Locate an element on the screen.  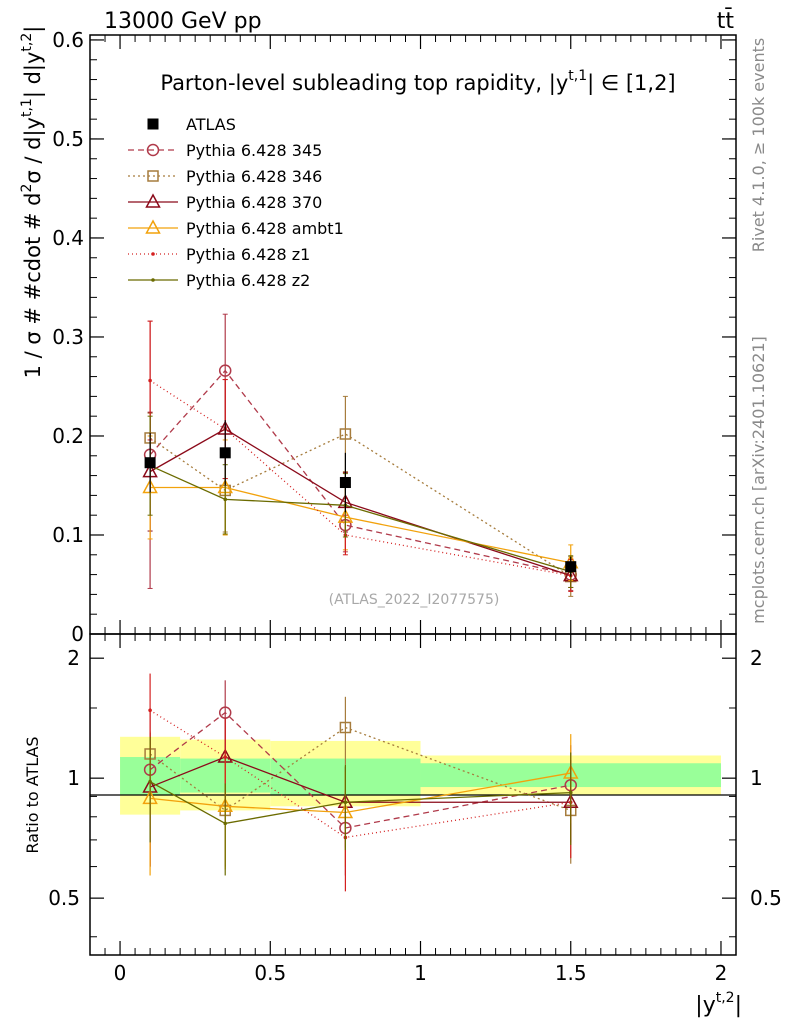
ylabel-part-a: 1 / σ # #cdot # d is located at coordinates (33, 286).